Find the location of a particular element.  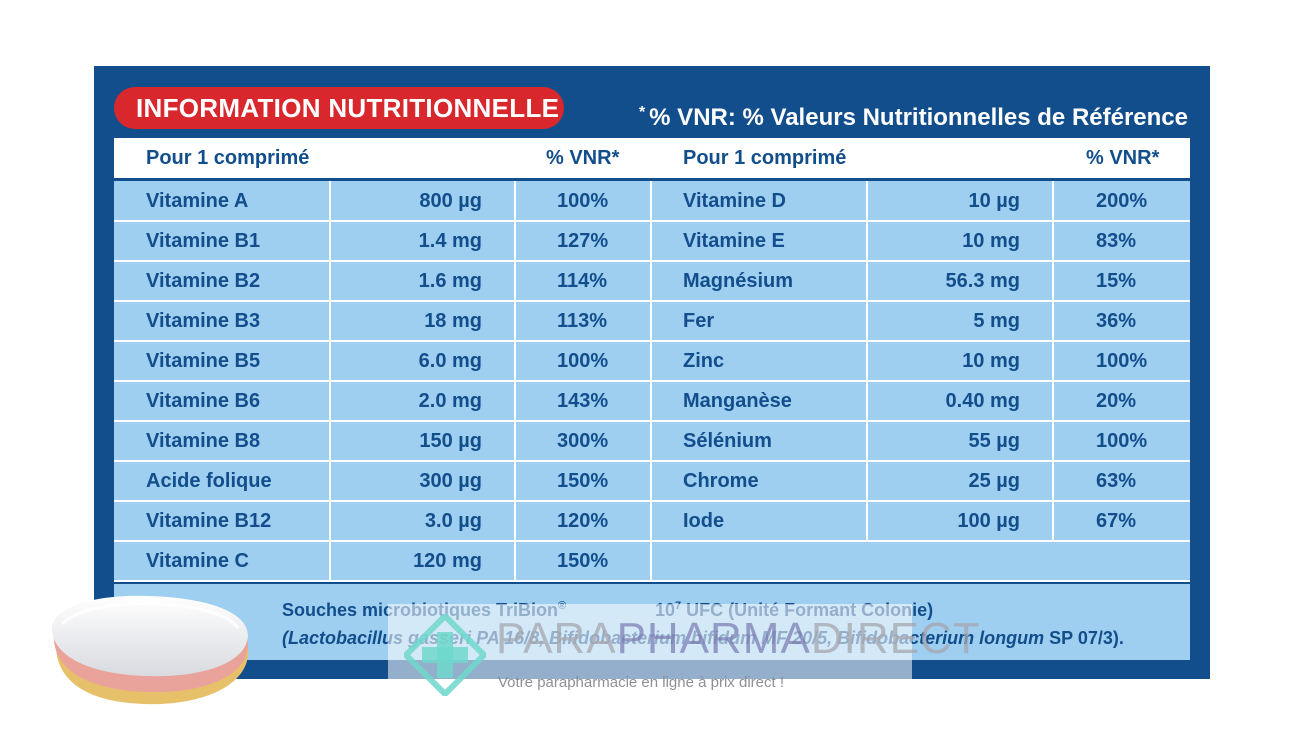

nutrient-name: Vitamine B12 is located at coordinates (209, 521).